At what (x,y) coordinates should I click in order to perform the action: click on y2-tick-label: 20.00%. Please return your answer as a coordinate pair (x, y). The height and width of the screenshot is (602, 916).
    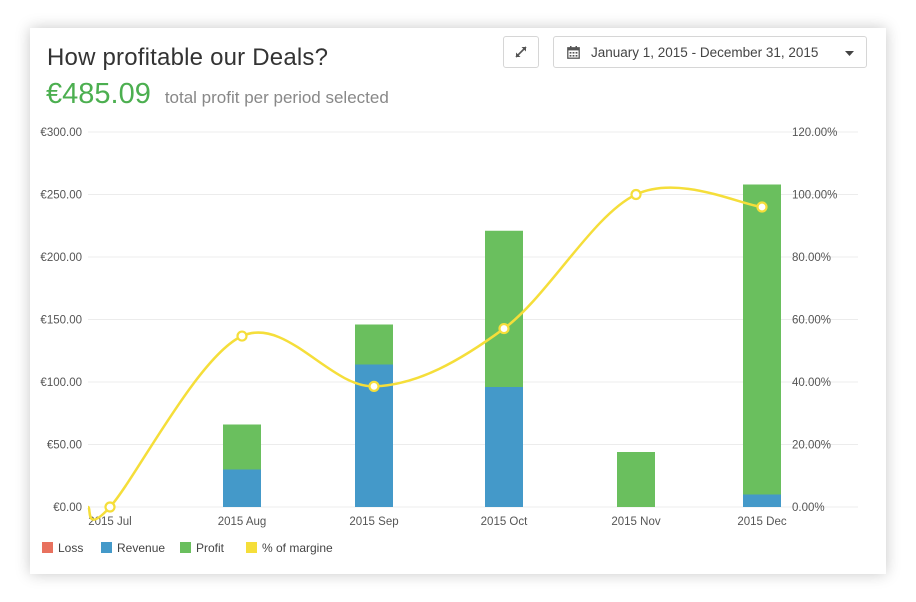
    Looking at the image, I should click on (811, 446).